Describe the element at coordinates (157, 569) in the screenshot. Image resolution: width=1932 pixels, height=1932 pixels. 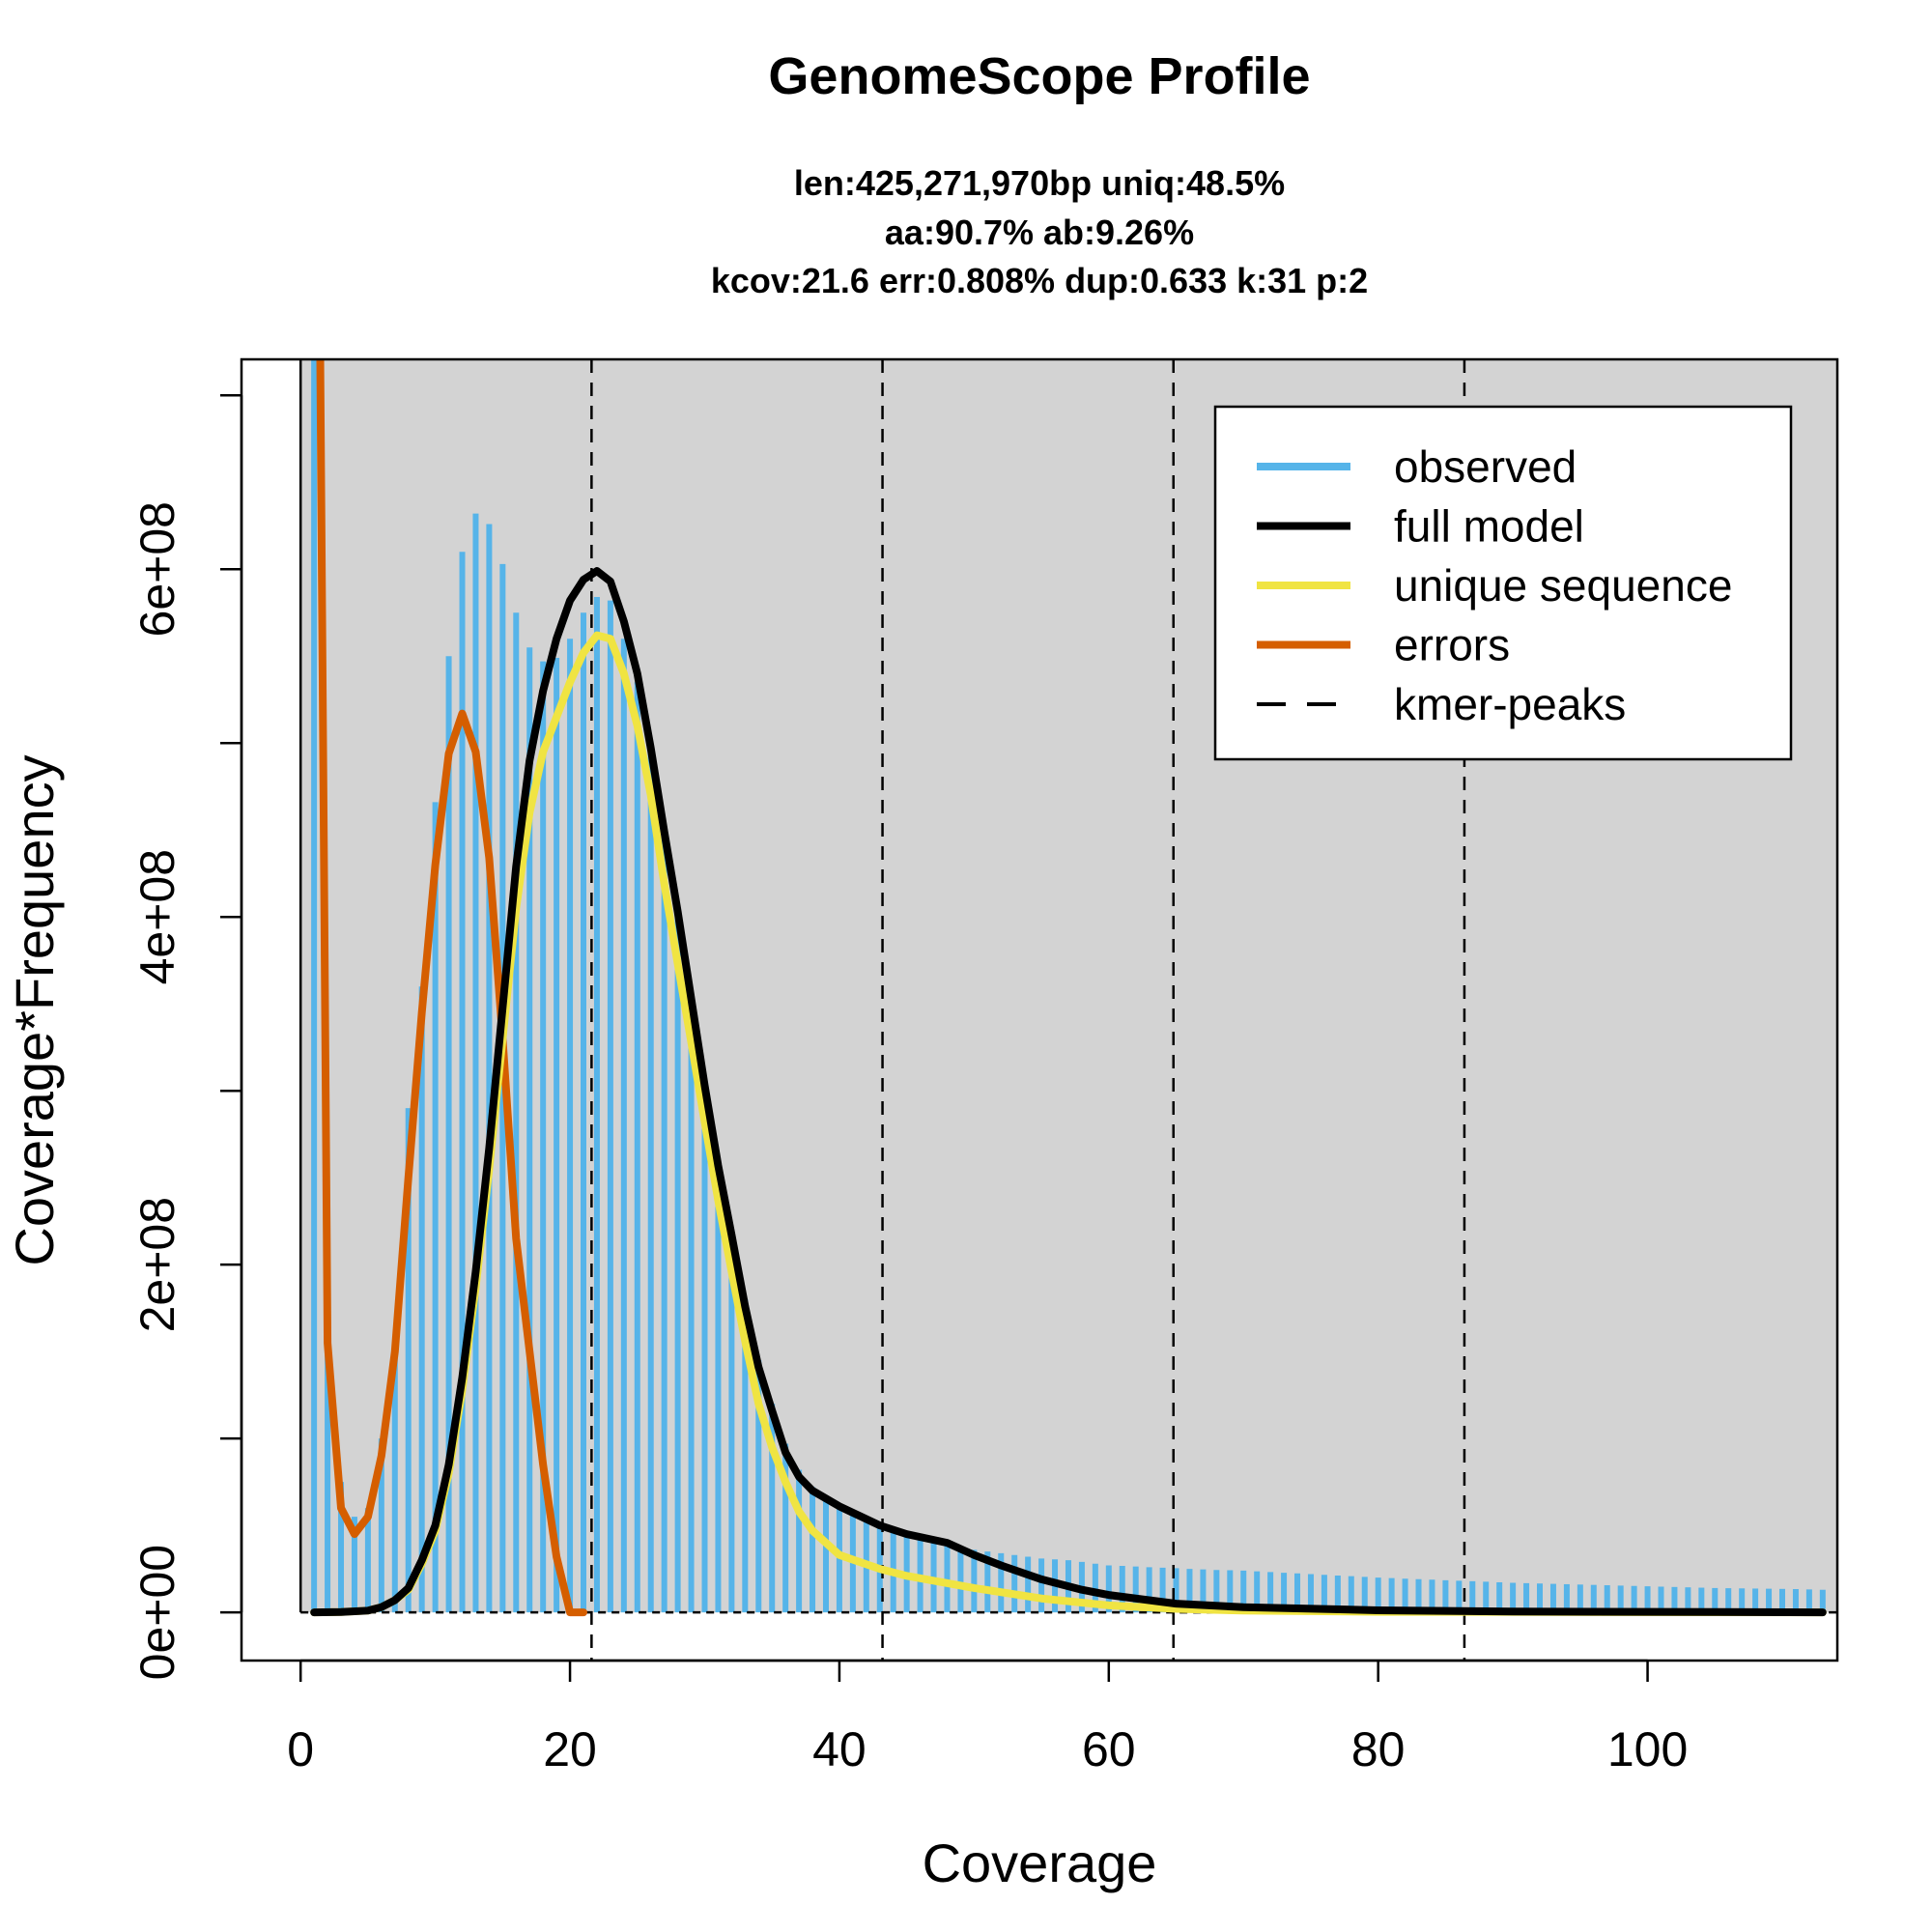
I see `y-tick-label: 6e+08` at that location.